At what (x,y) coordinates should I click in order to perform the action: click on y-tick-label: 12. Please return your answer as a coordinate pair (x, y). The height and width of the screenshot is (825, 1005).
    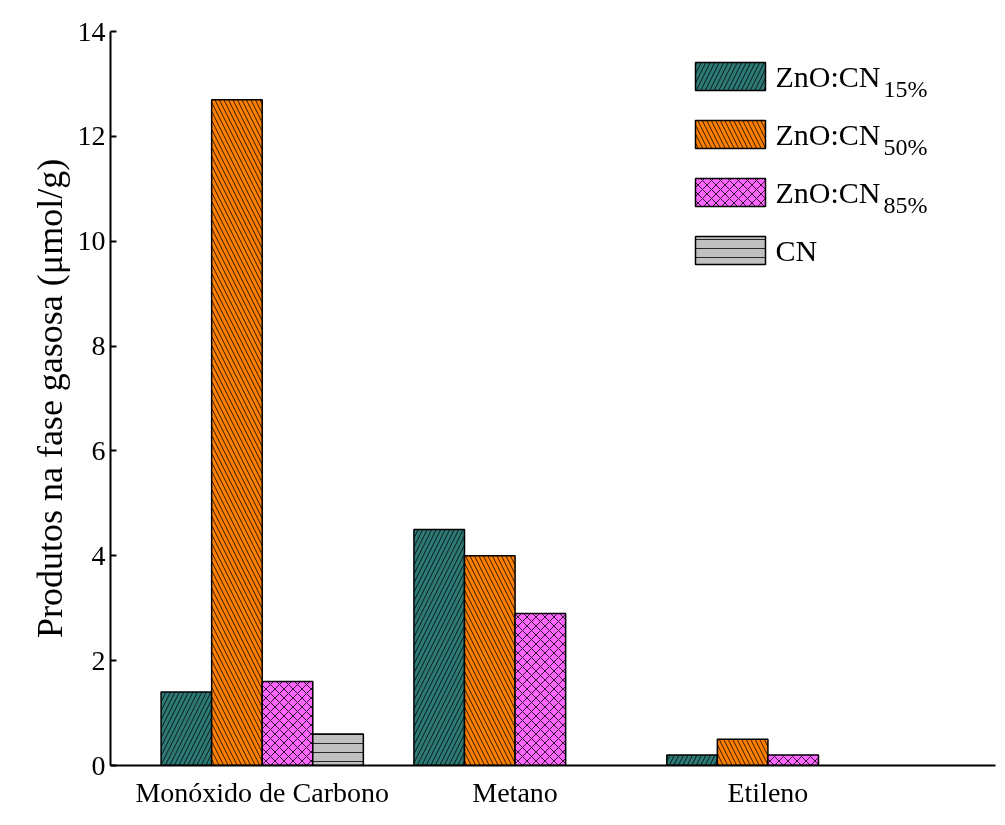
    Looking at the image, I should click on (91, 136).